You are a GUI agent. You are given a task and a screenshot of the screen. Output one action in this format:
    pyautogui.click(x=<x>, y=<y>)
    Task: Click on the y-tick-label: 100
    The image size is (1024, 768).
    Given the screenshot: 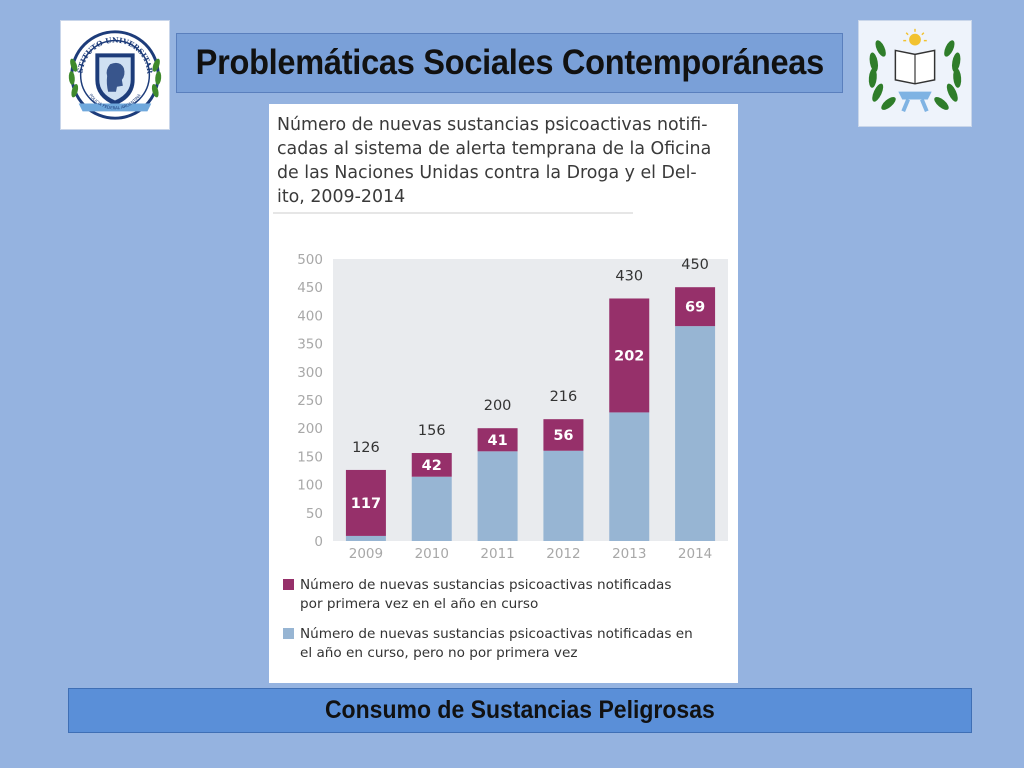 What is the action you would take?
    pyautogui.click(x=310, y=486)
    